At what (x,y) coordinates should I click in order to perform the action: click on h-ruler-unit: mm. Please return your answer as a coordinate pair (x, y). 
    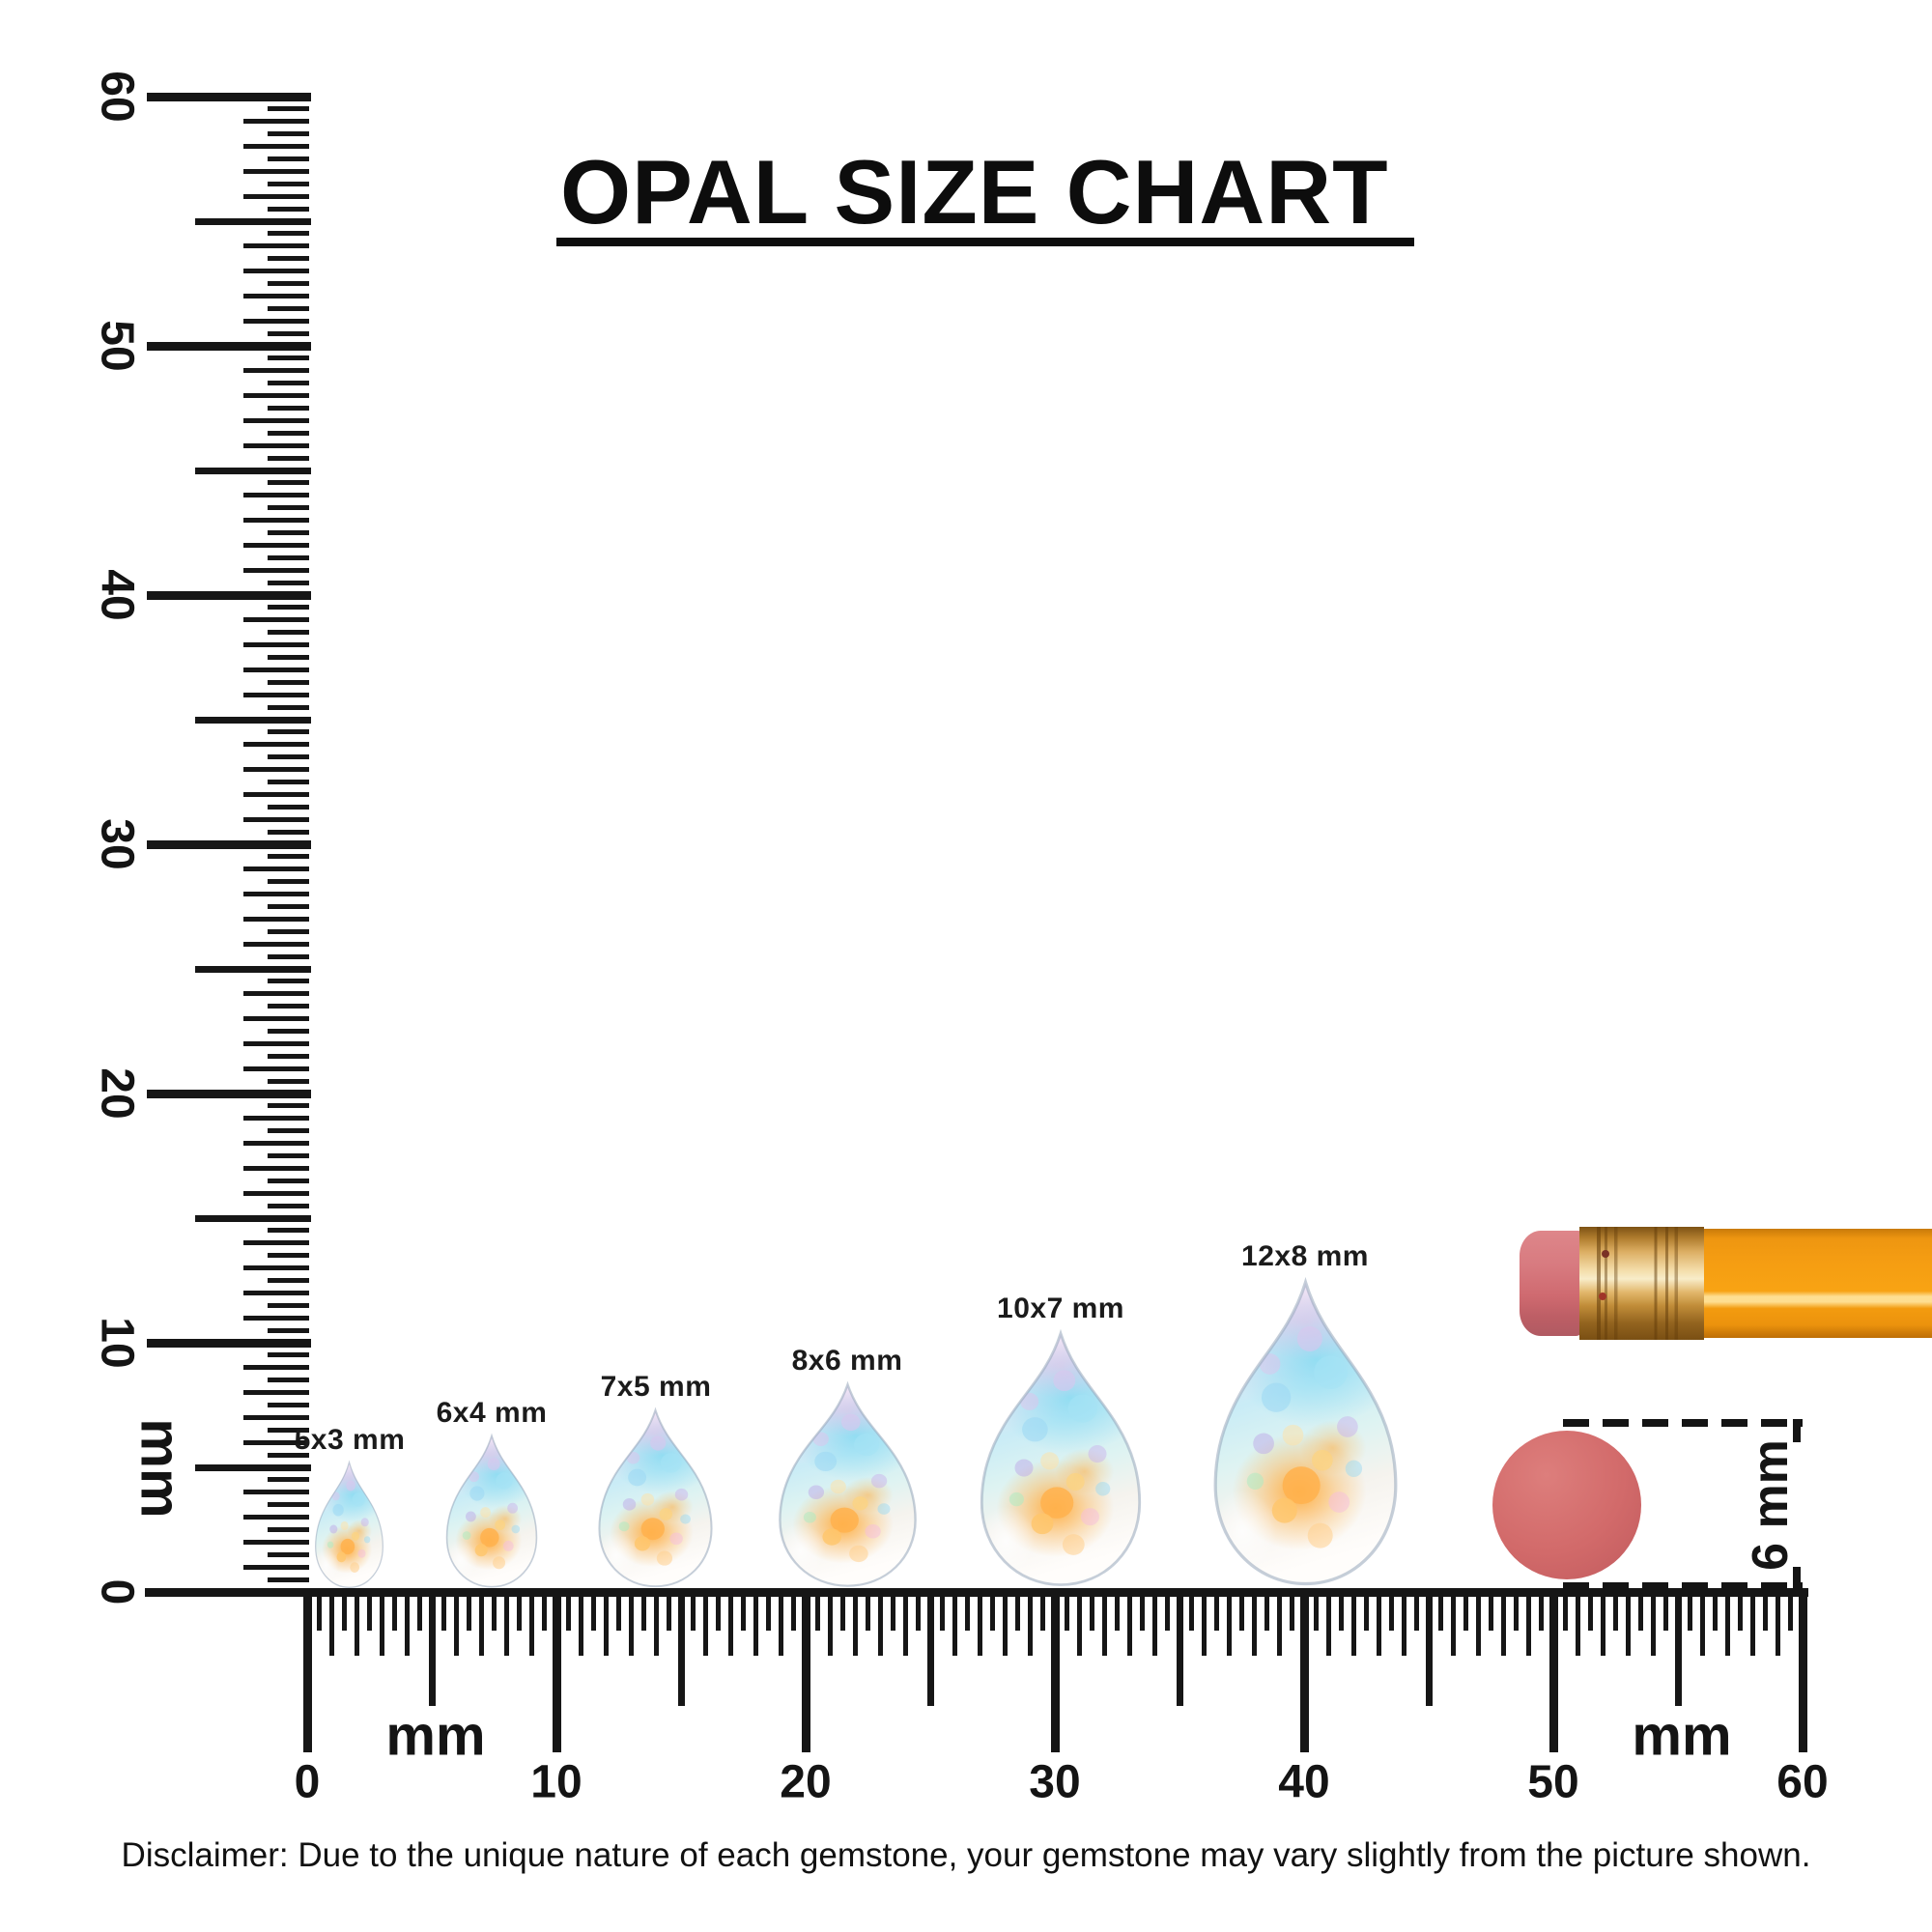
    Looking at the image, I should click on (435, 1736).